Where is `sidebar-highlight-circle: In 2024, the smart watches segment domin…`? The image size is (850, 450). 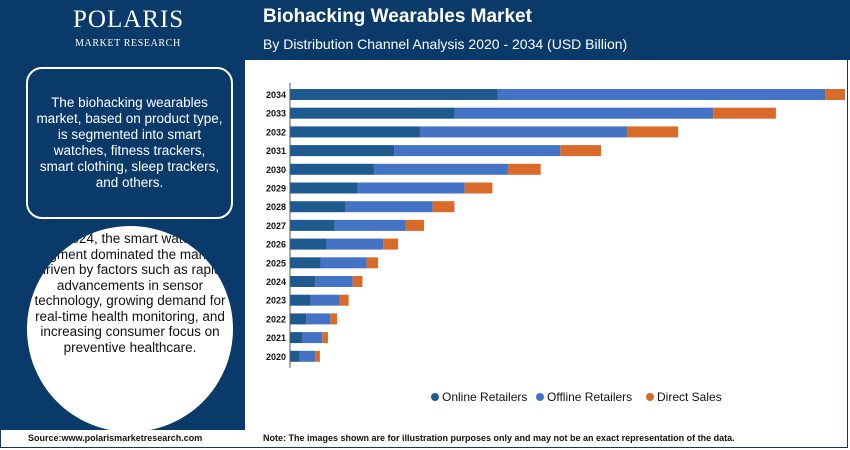 sidebar-highlight-circle: In 2024, the smart watches segment domin… is located at coordinates (130, 329).